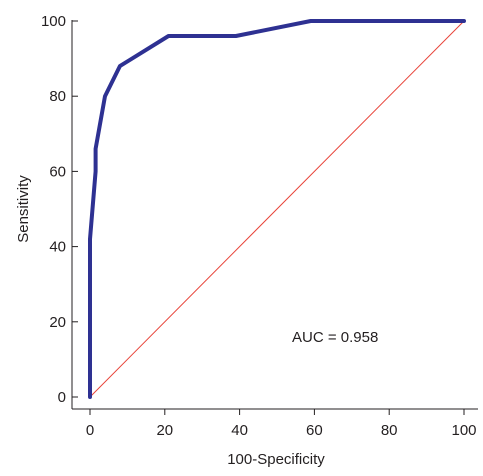  I want to click on y-tick-label: 60, so click(57, 171).